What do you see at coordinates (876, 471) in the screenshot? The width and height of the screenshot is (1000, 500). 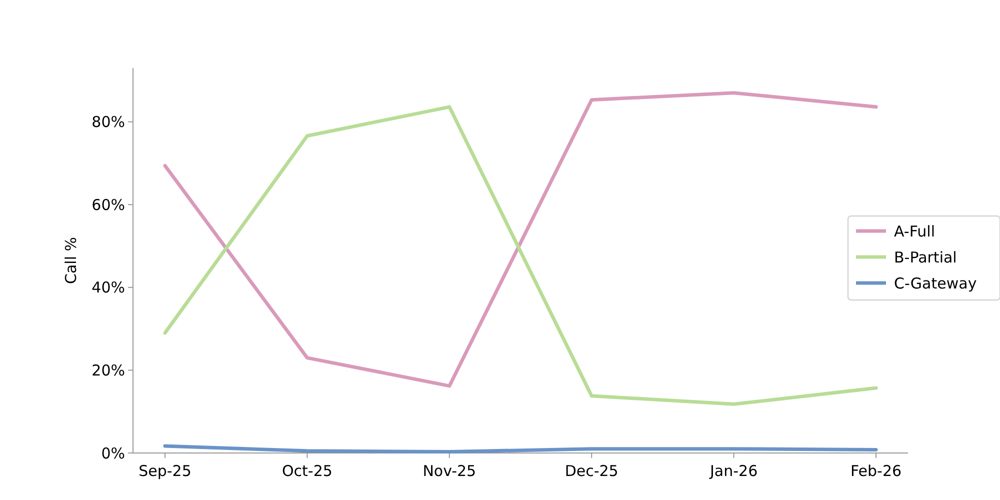 I see `x-tick-label: Feb-26` at bounding box center [876, 471].